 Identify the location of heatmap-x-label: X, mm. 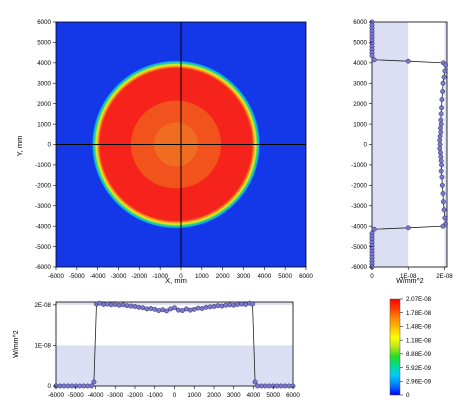
(176, 280).